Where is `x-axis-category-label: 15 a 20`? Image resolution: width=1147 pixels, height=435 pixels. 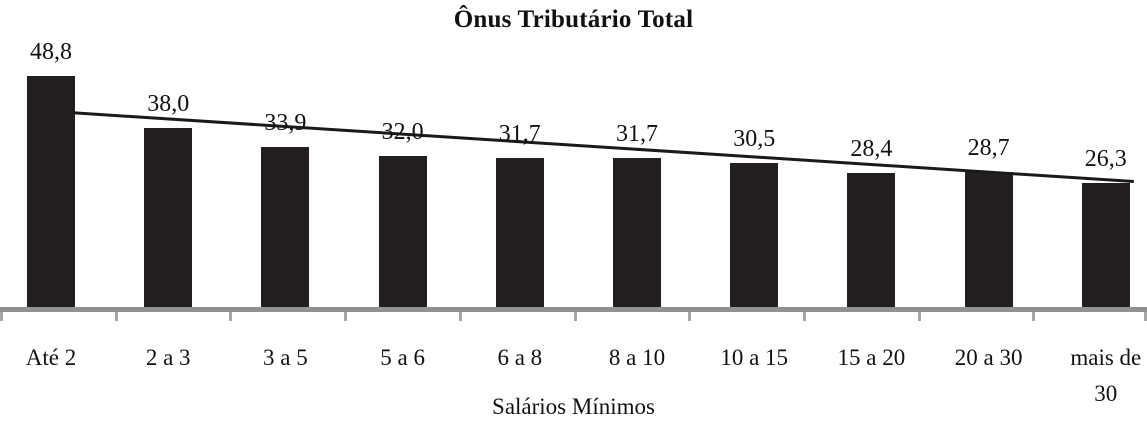
x-axis-category-label: 15 a 20 is located at coordinates (872, 358).